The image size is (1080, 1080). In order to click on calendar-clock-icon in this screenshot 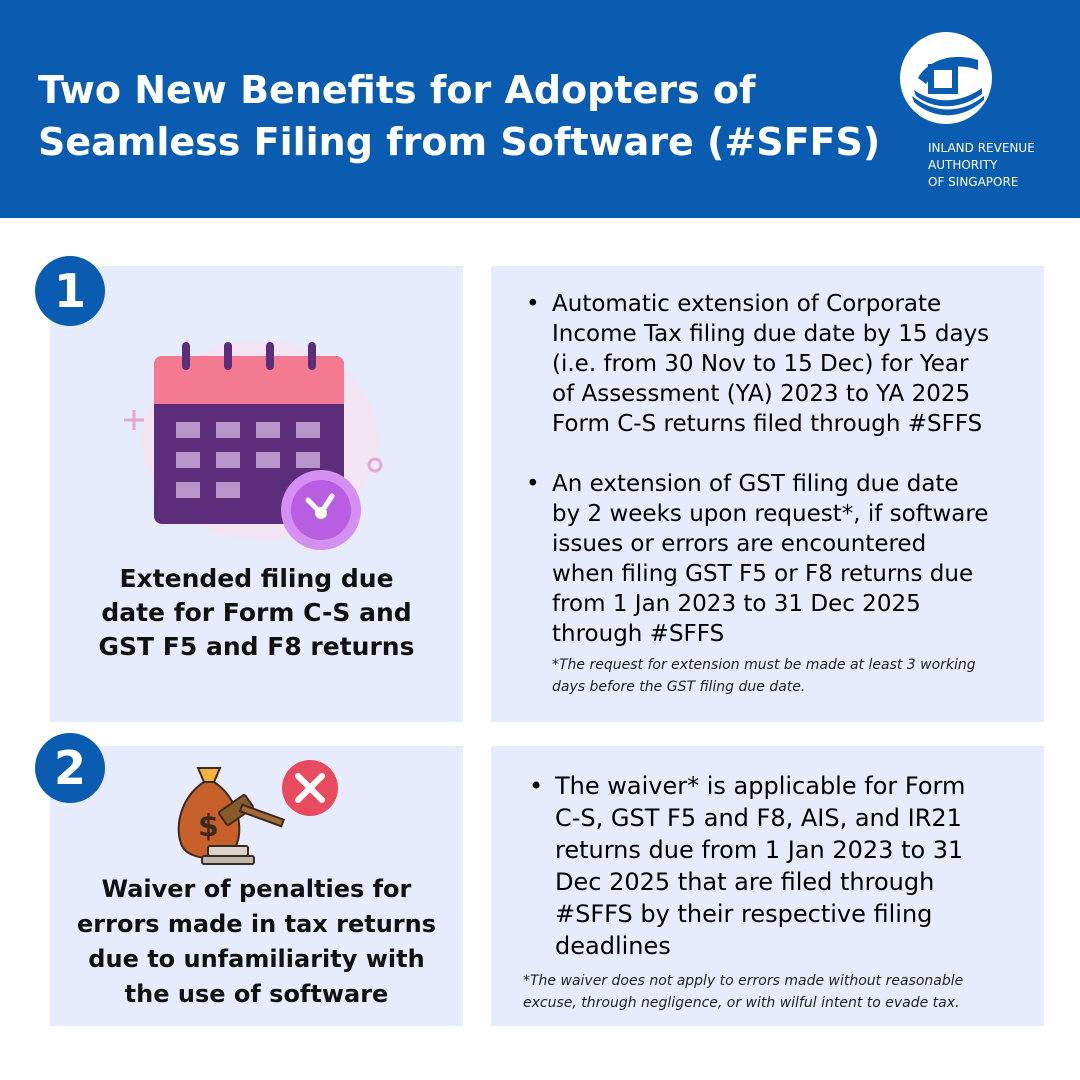, I will do `click(253, 445)`.